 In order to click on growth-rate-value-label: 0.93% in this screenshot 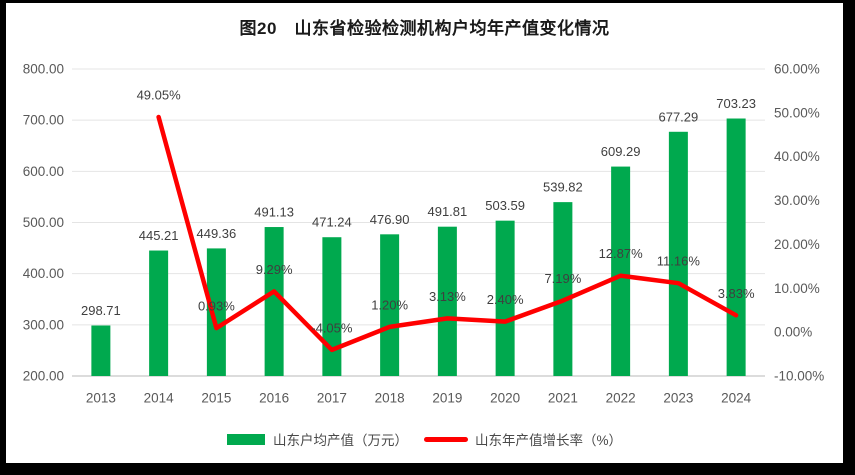, I will do `click(216, 306)`.